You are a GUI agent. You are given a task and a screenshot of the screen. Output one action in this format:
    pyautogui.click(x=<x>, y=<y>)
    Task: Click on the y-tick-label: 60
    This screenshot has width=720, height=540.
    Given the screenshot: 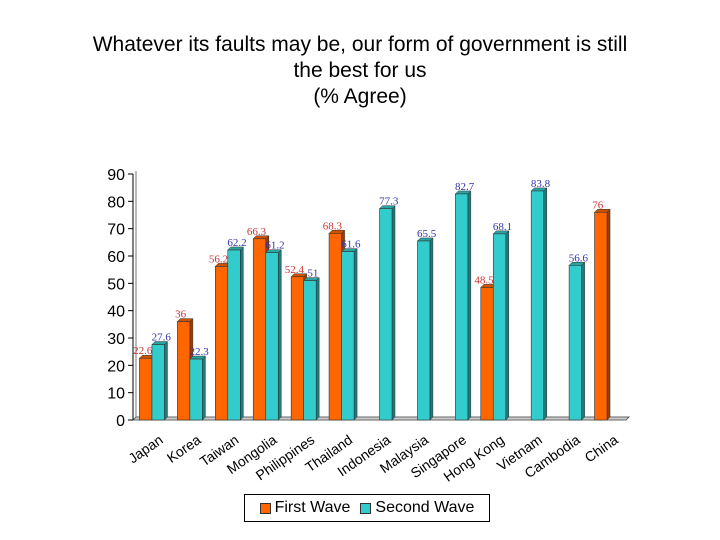 What is the action you would take?
    pyautogui.click(x=116, y=257)
    